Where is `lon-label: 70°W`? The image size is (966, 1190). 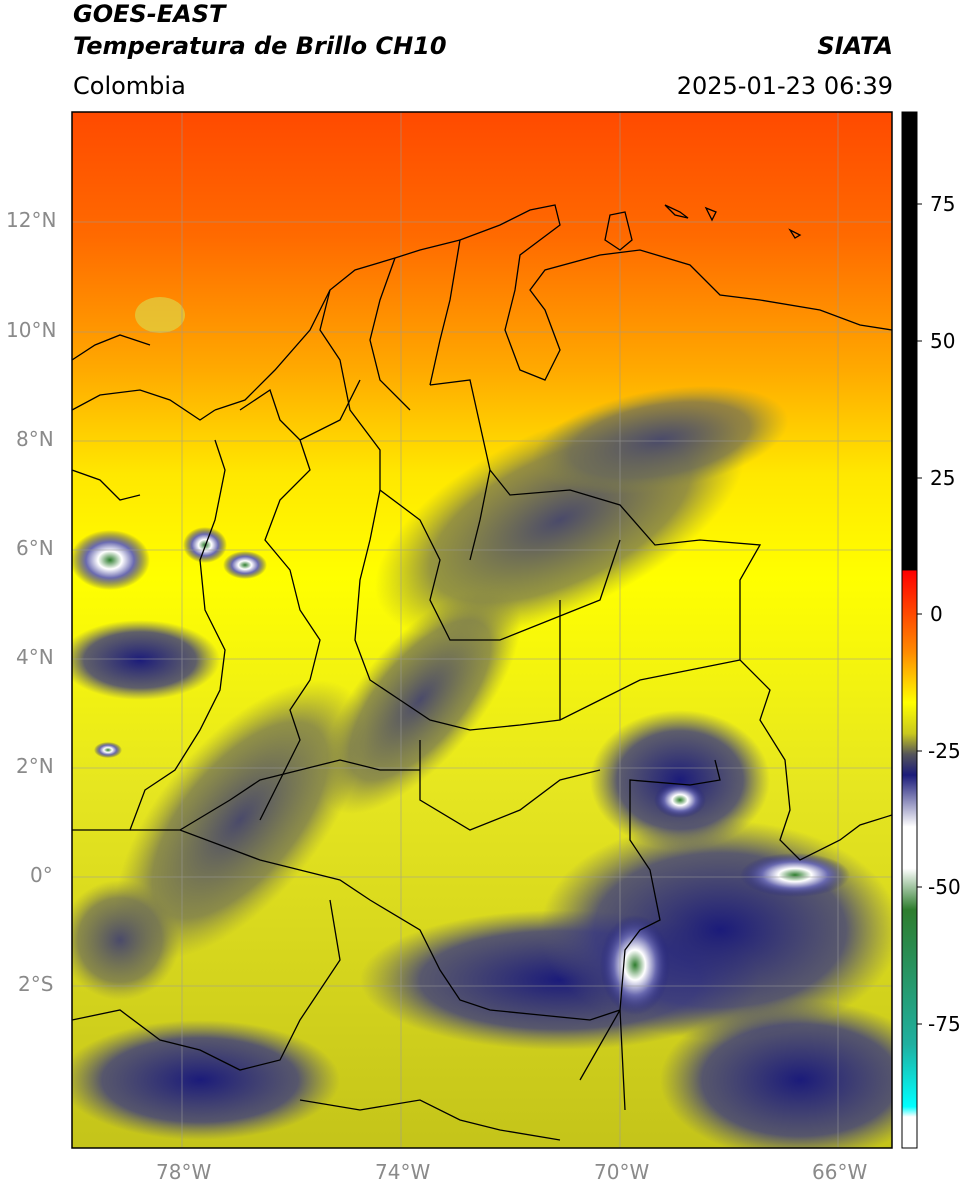 lon-label: 70°W is located at coordinates (622, 1172).